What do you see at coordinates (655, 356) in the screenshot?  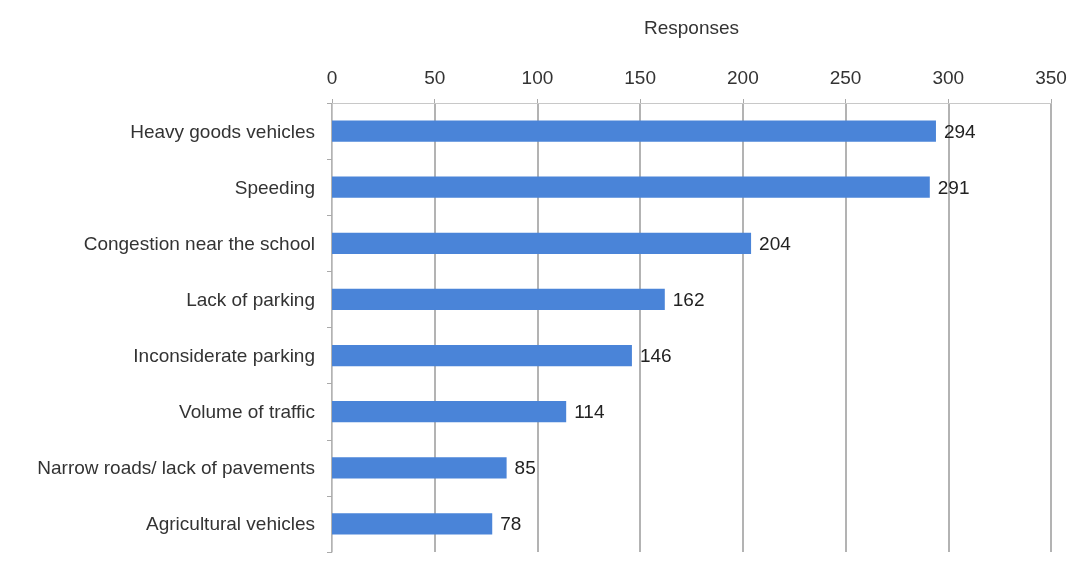 I see `data-label: 146` at bounding box center [655, 356].